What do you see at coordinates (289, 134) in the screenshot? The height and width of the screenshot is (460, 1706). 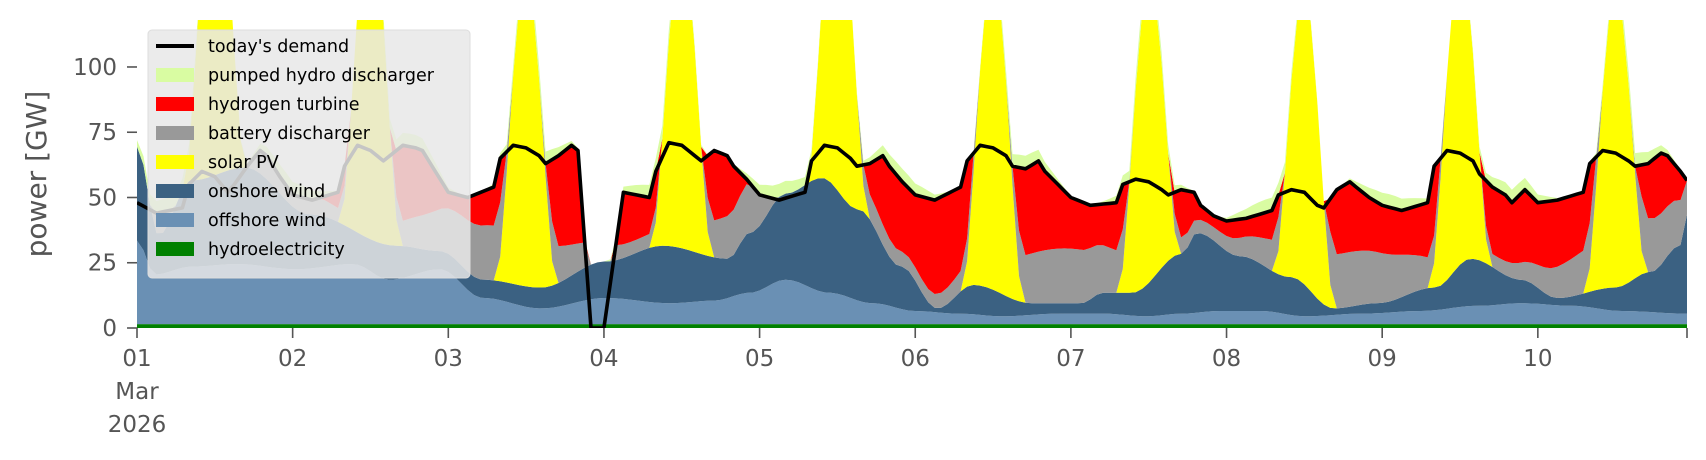 I see `legend-label-battery-discharger: battery discharger` at bounding box center [289, 134].